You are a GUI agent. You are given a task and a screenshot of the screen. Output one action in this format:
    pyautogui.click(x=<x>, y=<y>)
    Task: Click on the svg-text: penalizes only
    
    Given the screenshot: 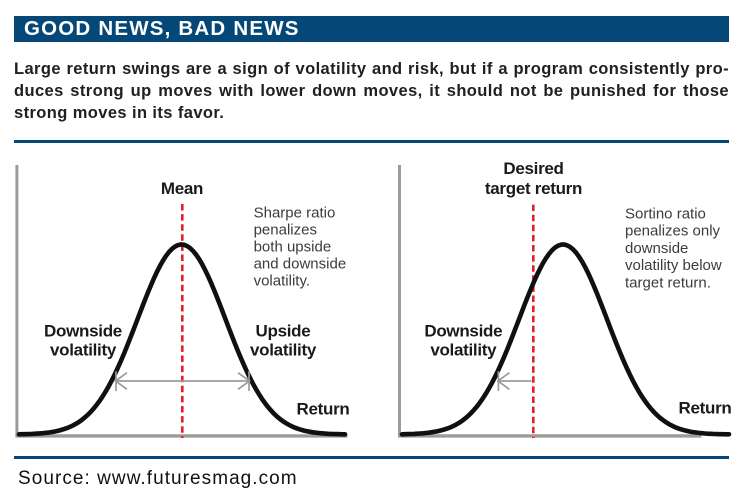 What is the action you would take?
    pyautogui.click(x=673, y=231)
    